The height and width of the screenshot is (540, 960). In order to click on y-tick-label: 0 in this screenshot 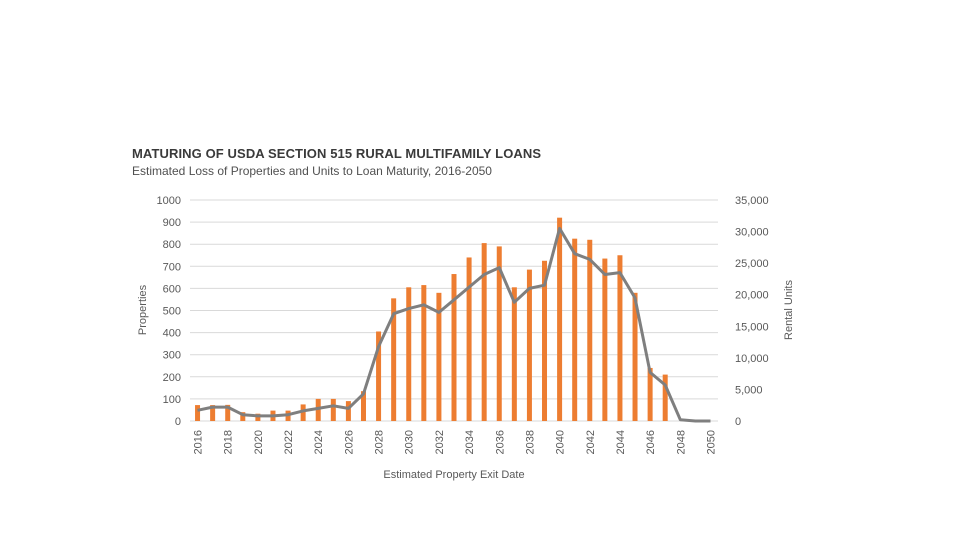, I will do `click(178, 422)`.